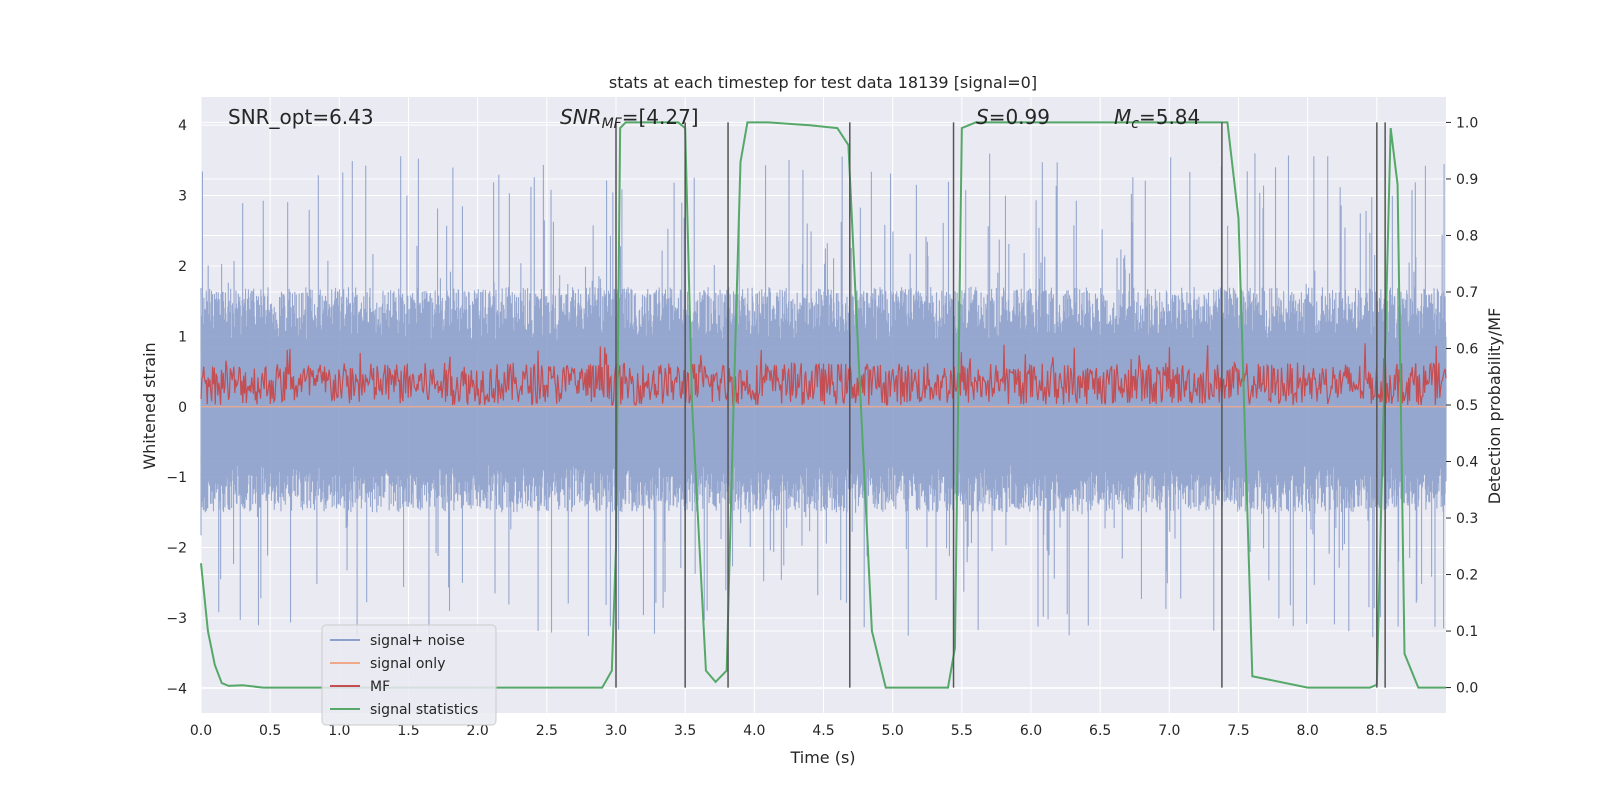  What do you see at coordinates (822, 757) in the screenshot?
I see `x-axis-label: Time (s)` at bounding box center [822, 757].